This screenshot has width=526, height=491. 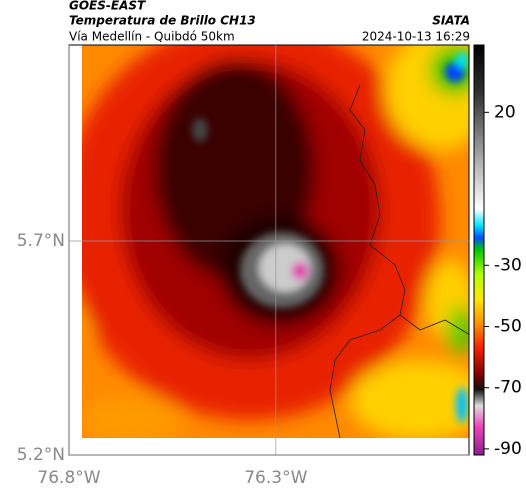 What do you see at coordinates (451, 21) in the screenshot?
I see `source-name: SIATA` at bounding box center [451, 21].